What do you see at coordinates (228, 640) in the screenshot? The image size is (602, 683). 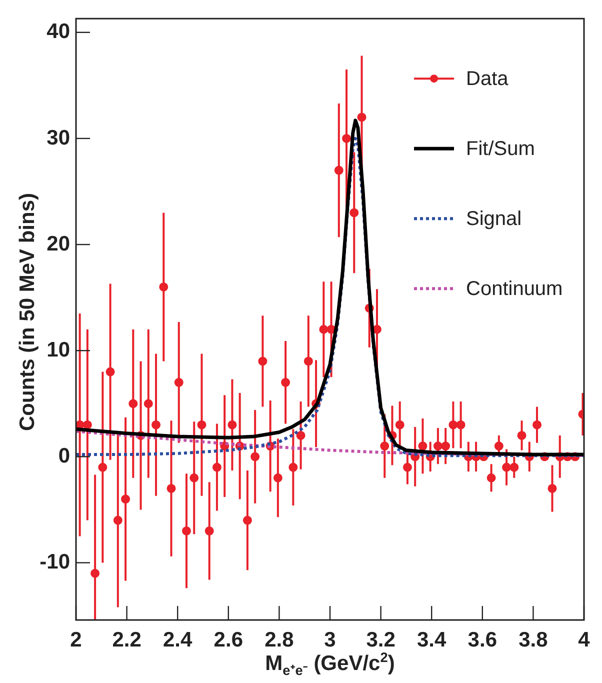 I see `x-tick-label: 2.6` at bounding box center [228, 640].